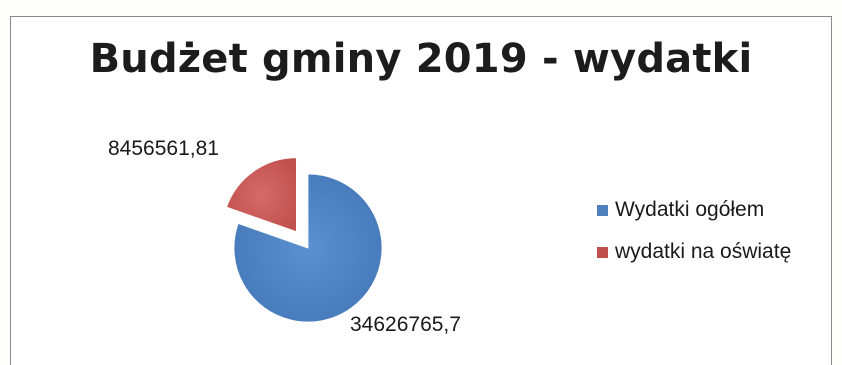 This screenshot has height=365, width=842. I want to click on data-label: 34626765,7, so click(405, 324).